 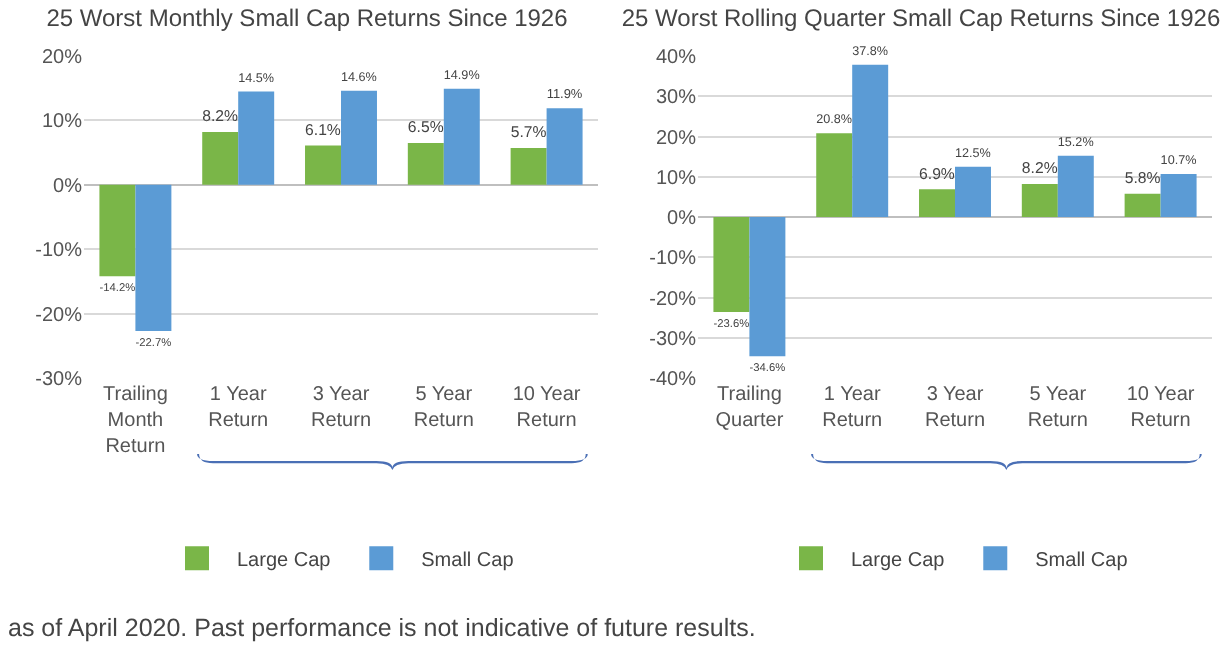 What do you see at coordinates (425, 127) in the screenshot?
I see `data-label: 6.5%` at bounding box center [425, 127].